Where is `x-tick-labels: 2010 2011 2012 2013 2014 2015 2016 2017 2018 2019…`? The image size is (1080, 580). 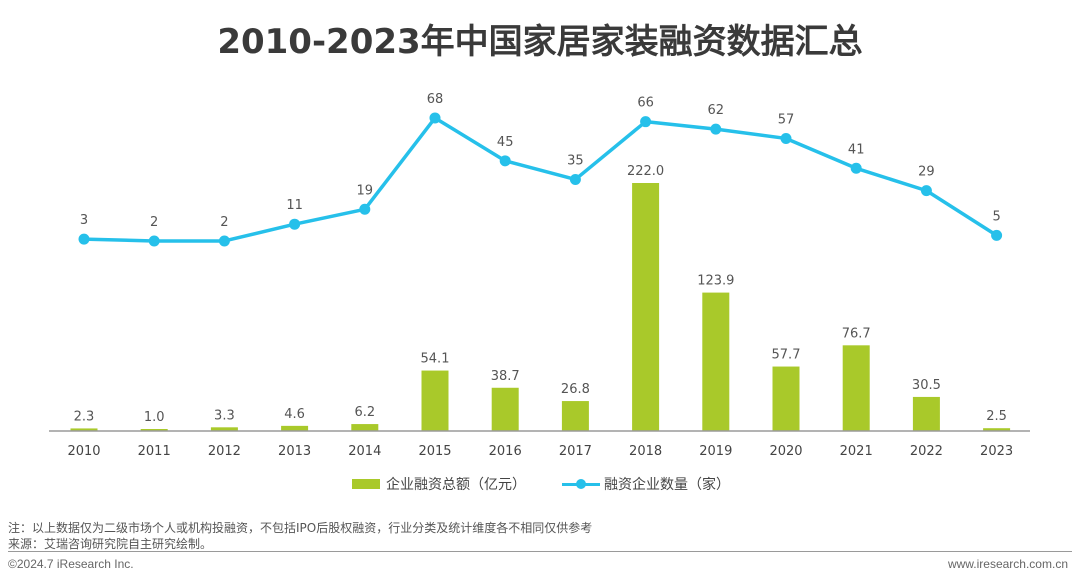
x-tick-labels: 2010 2011 2012 2013 2014 2015 2016 2017 2018 2019… is located at coordinates (540, 451).